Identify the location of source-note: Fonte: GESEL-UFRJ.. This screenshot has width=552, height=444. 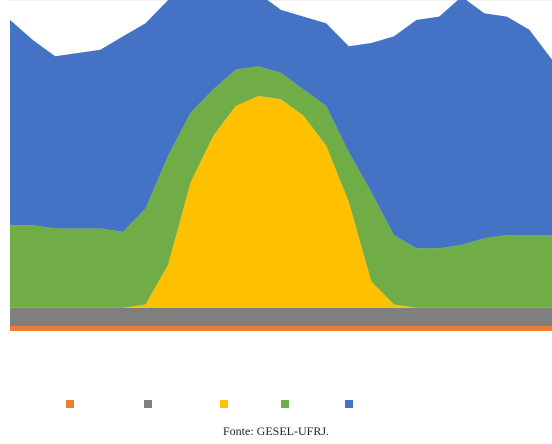
(275, 431).